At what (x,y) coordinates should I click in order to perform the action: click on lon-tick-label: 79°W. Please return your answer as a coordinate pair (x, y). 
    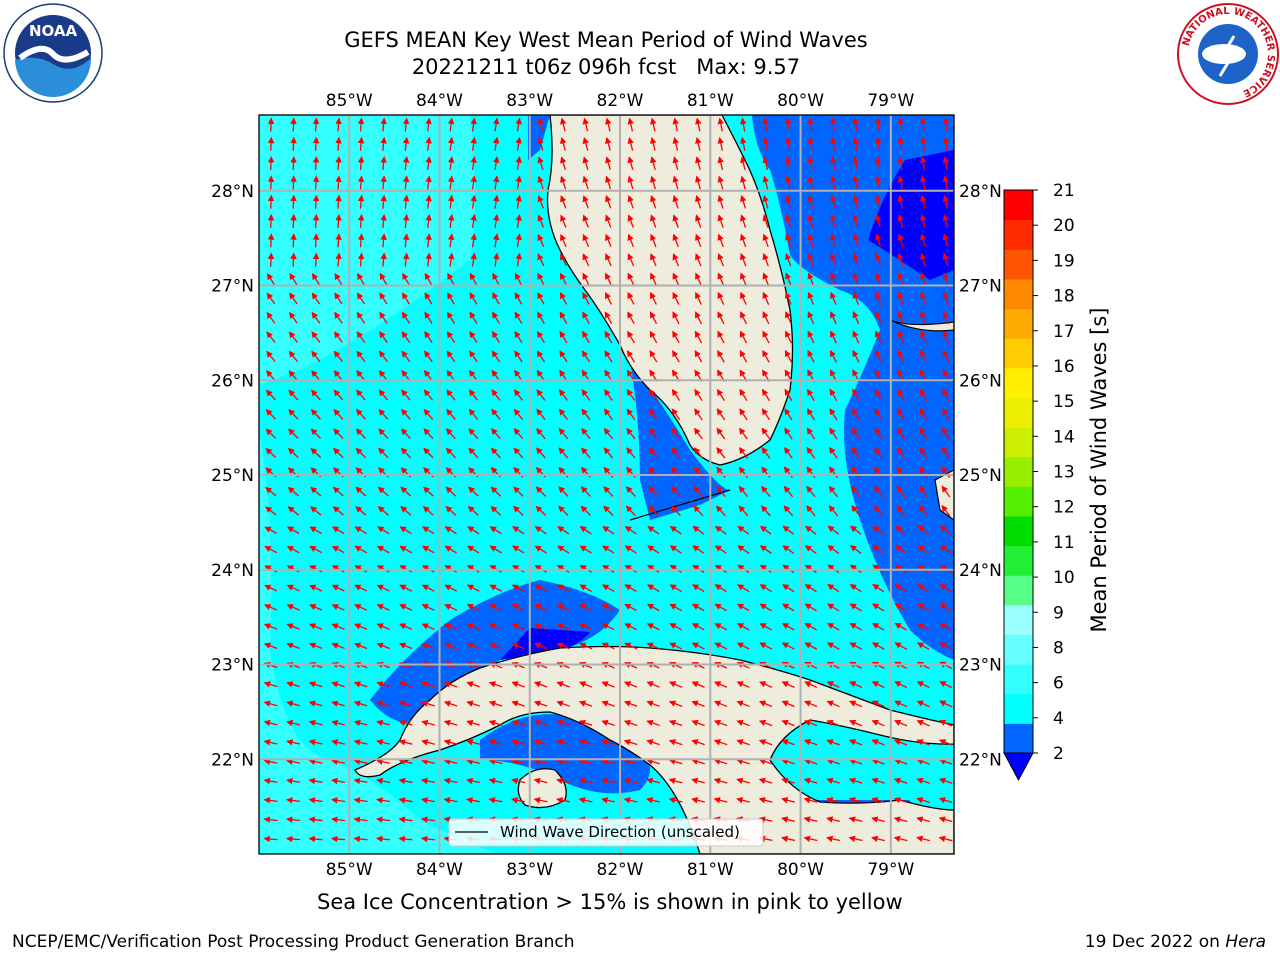
    Looking at the image, I should click on (890, 870).